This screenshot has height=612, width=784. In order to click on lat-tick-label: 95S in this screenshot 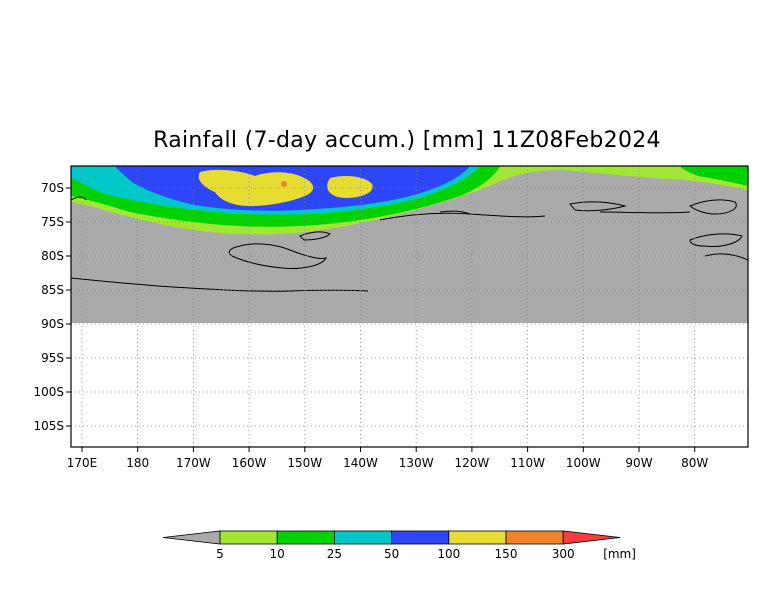, I will do `click(52, 358)`.